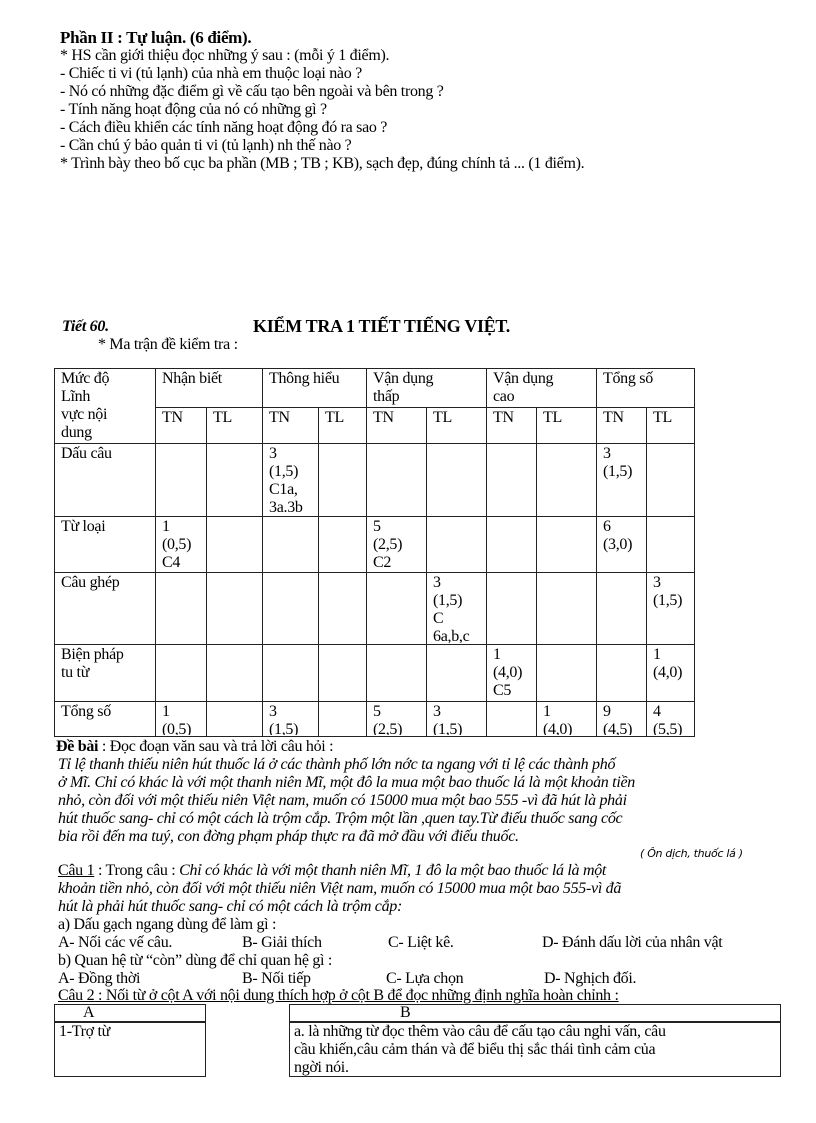 This screenshot has width=816, height=1123. I want to click on cell-text: 3 (1,5), so click(618, 462).